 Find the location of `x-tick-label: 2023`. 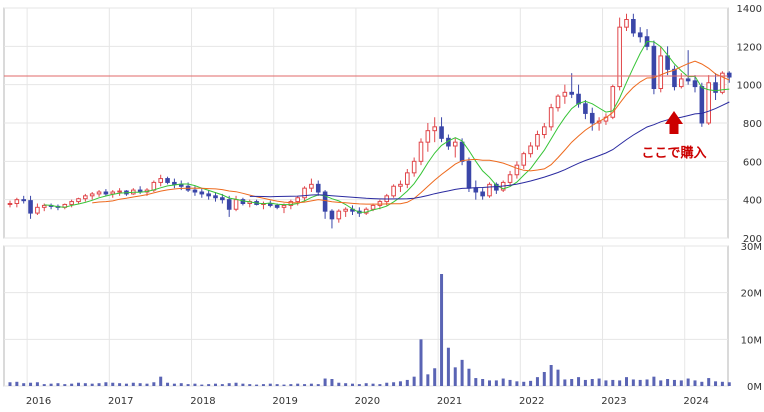

x-tick-label: 2023 is located at coordinates (613, 401).